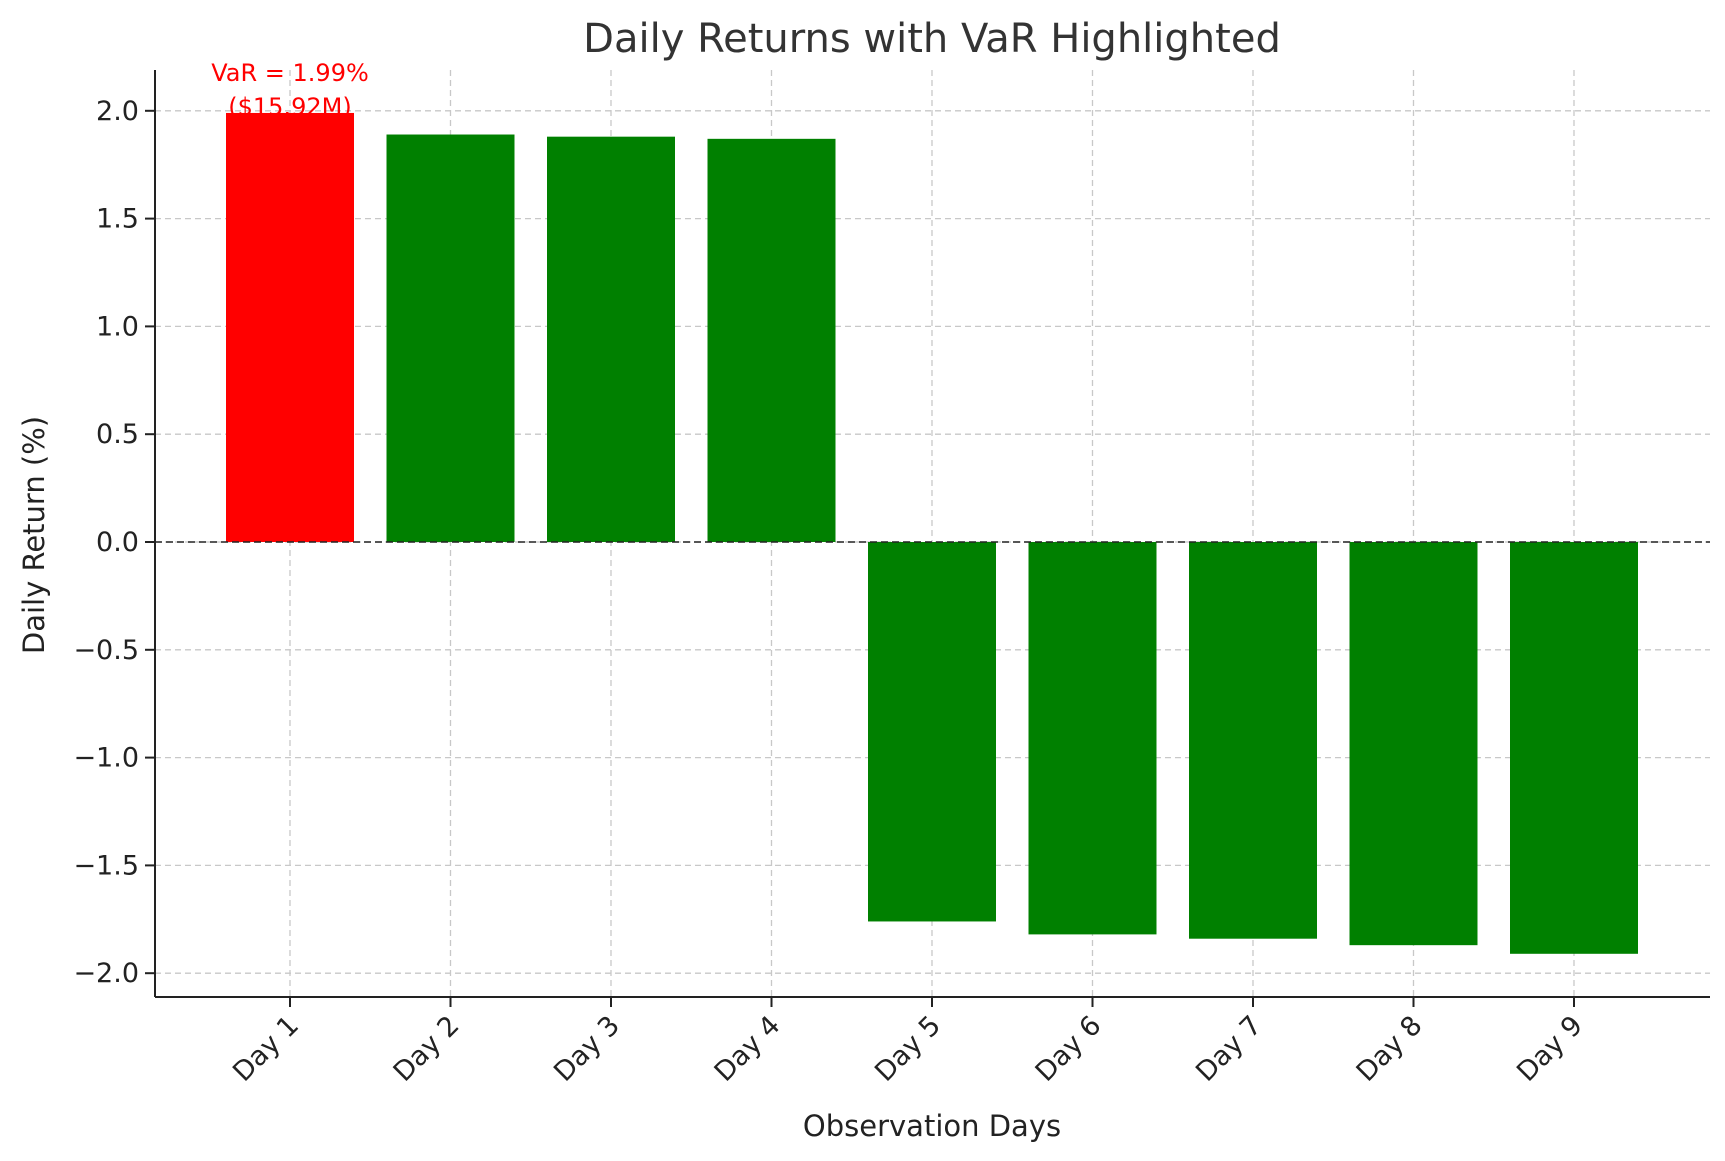 This screenshot has width=1725, height=1161. What do you see at coordinates (748, 1049) in the screenshot?
I see `x-tick-label: Day 4` at bounding box center [748, 1049].